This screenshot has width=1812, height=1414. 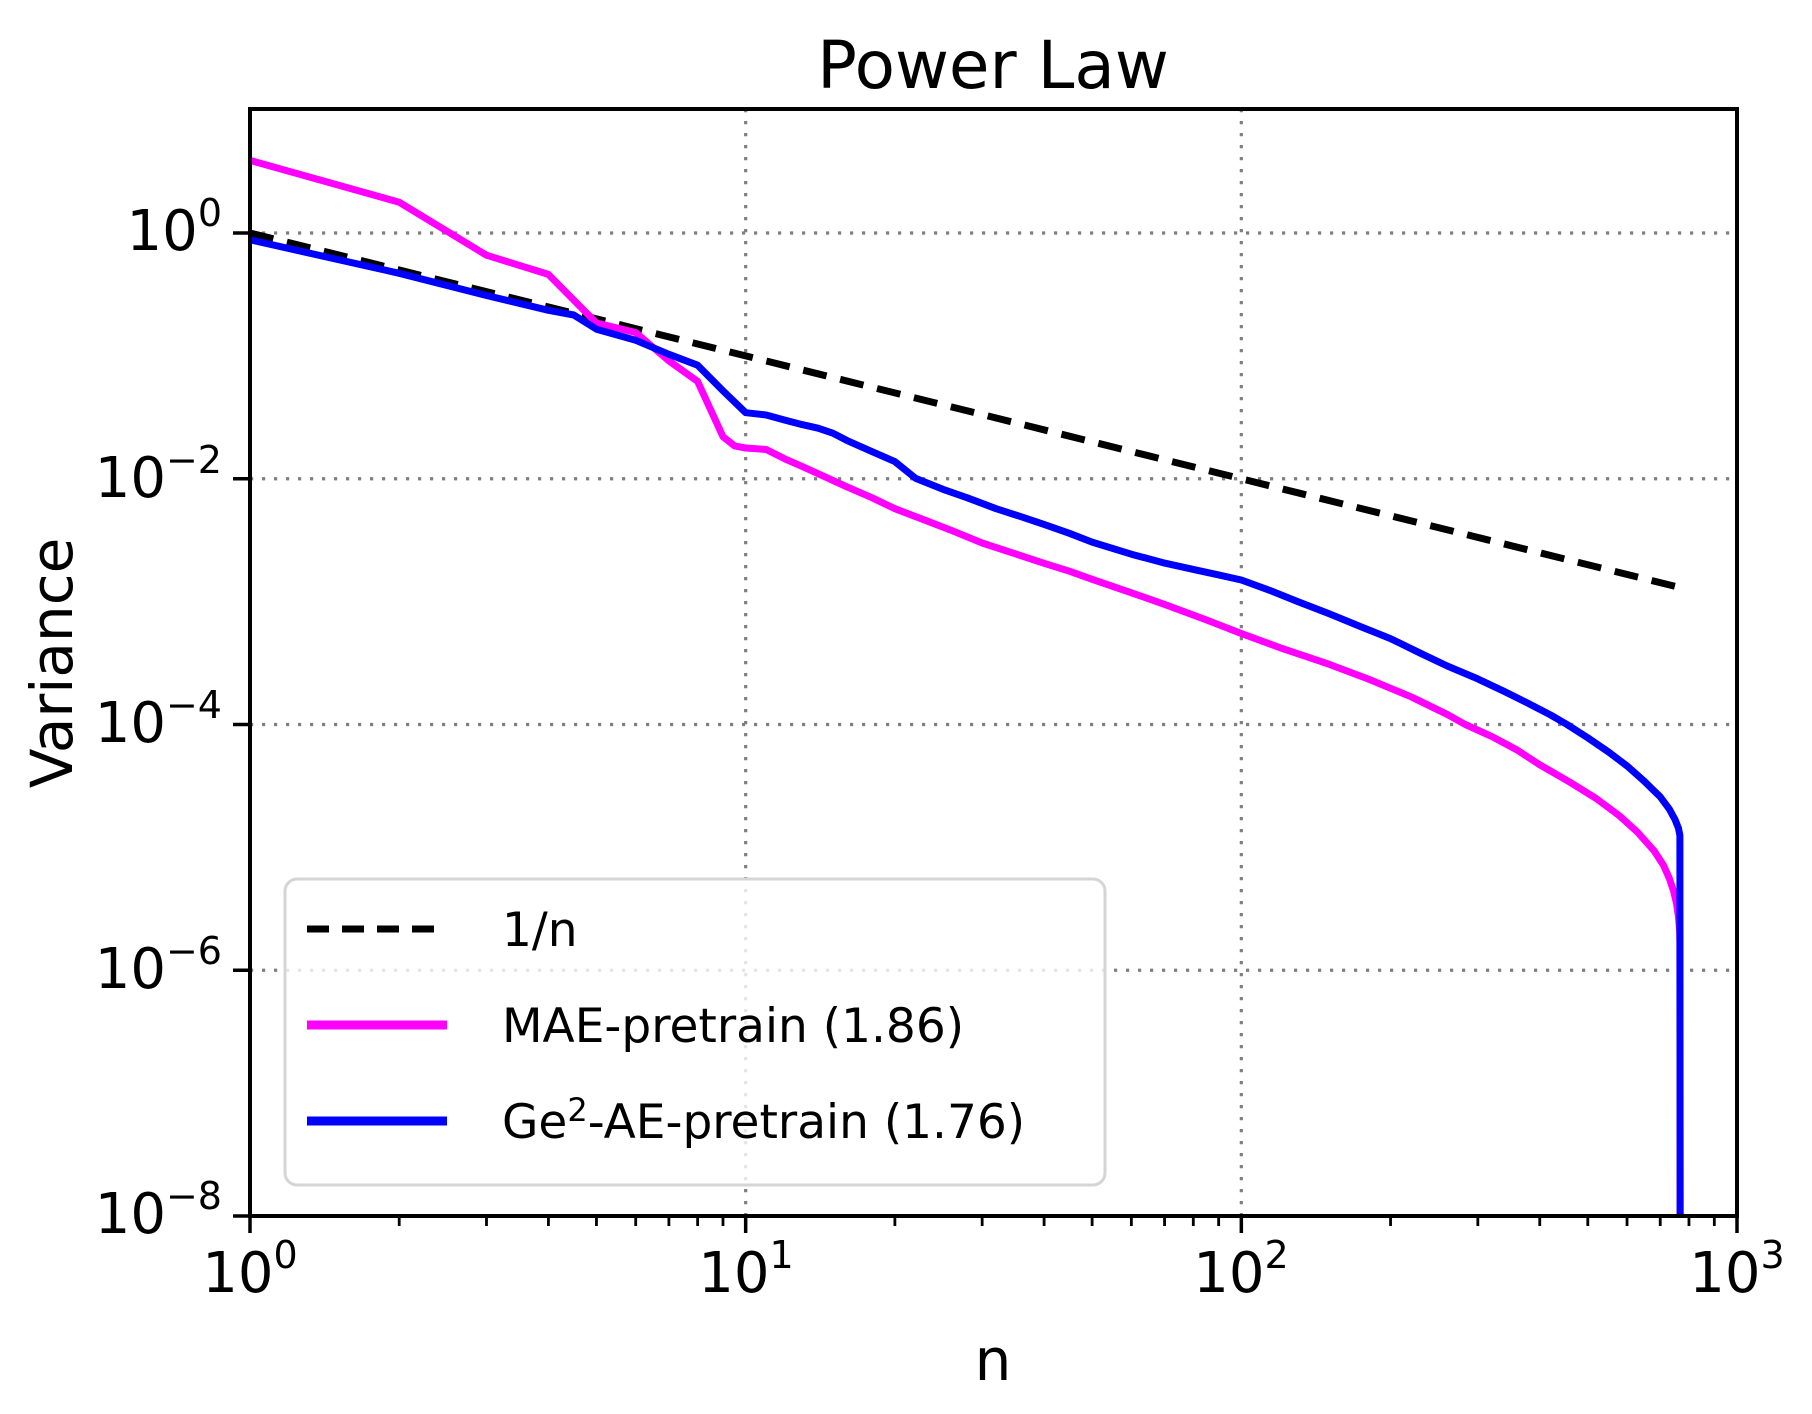 What do you see at coordinates (745, 1269) in the screenshot?
I see `x-tick-label-1e1: 10¹` at bounding box center [745, 1269].